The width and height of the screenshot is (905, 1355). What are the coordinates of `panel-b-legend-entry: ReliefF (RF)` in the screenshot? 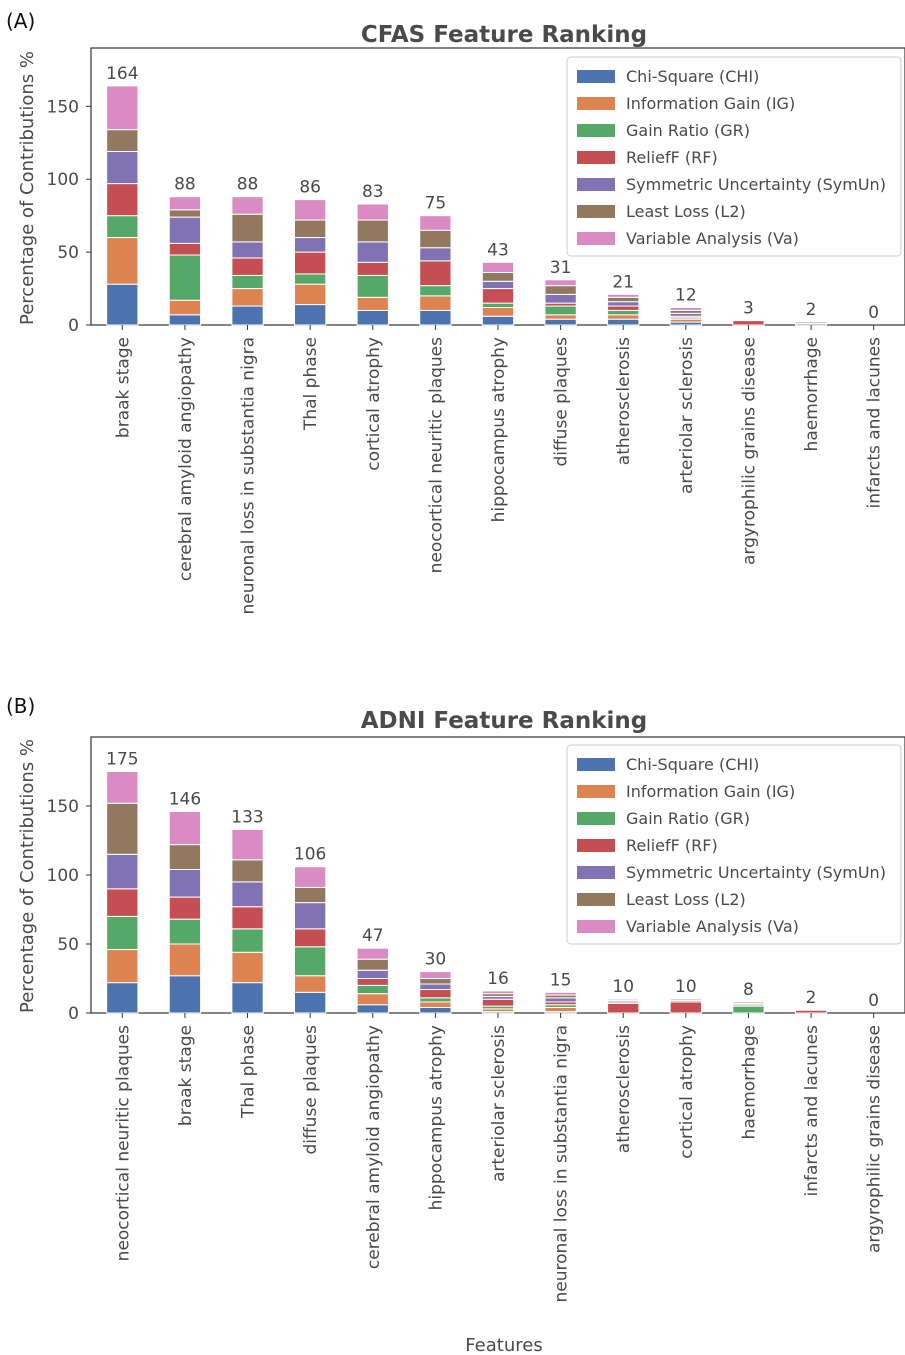 It's located at (672, 845).